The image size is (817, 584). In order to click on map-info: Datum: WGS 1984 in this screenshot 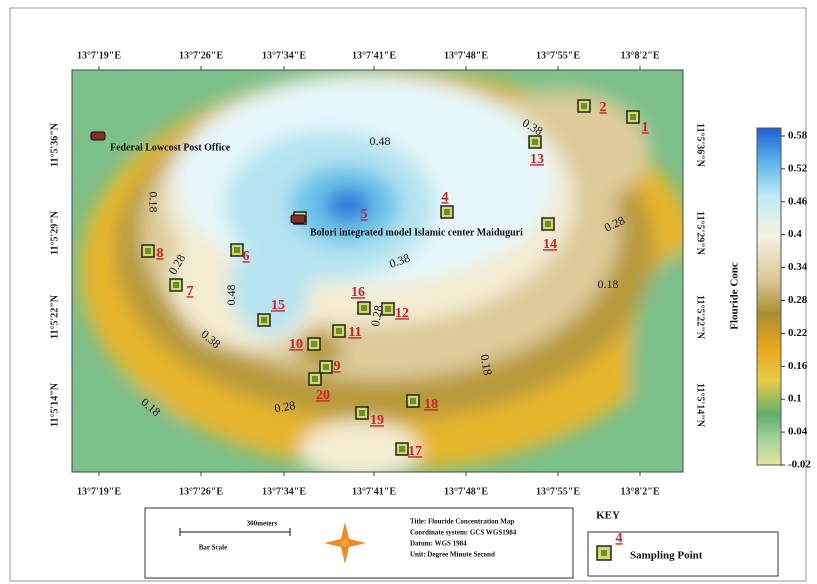, I will do `click(438, 544)`.